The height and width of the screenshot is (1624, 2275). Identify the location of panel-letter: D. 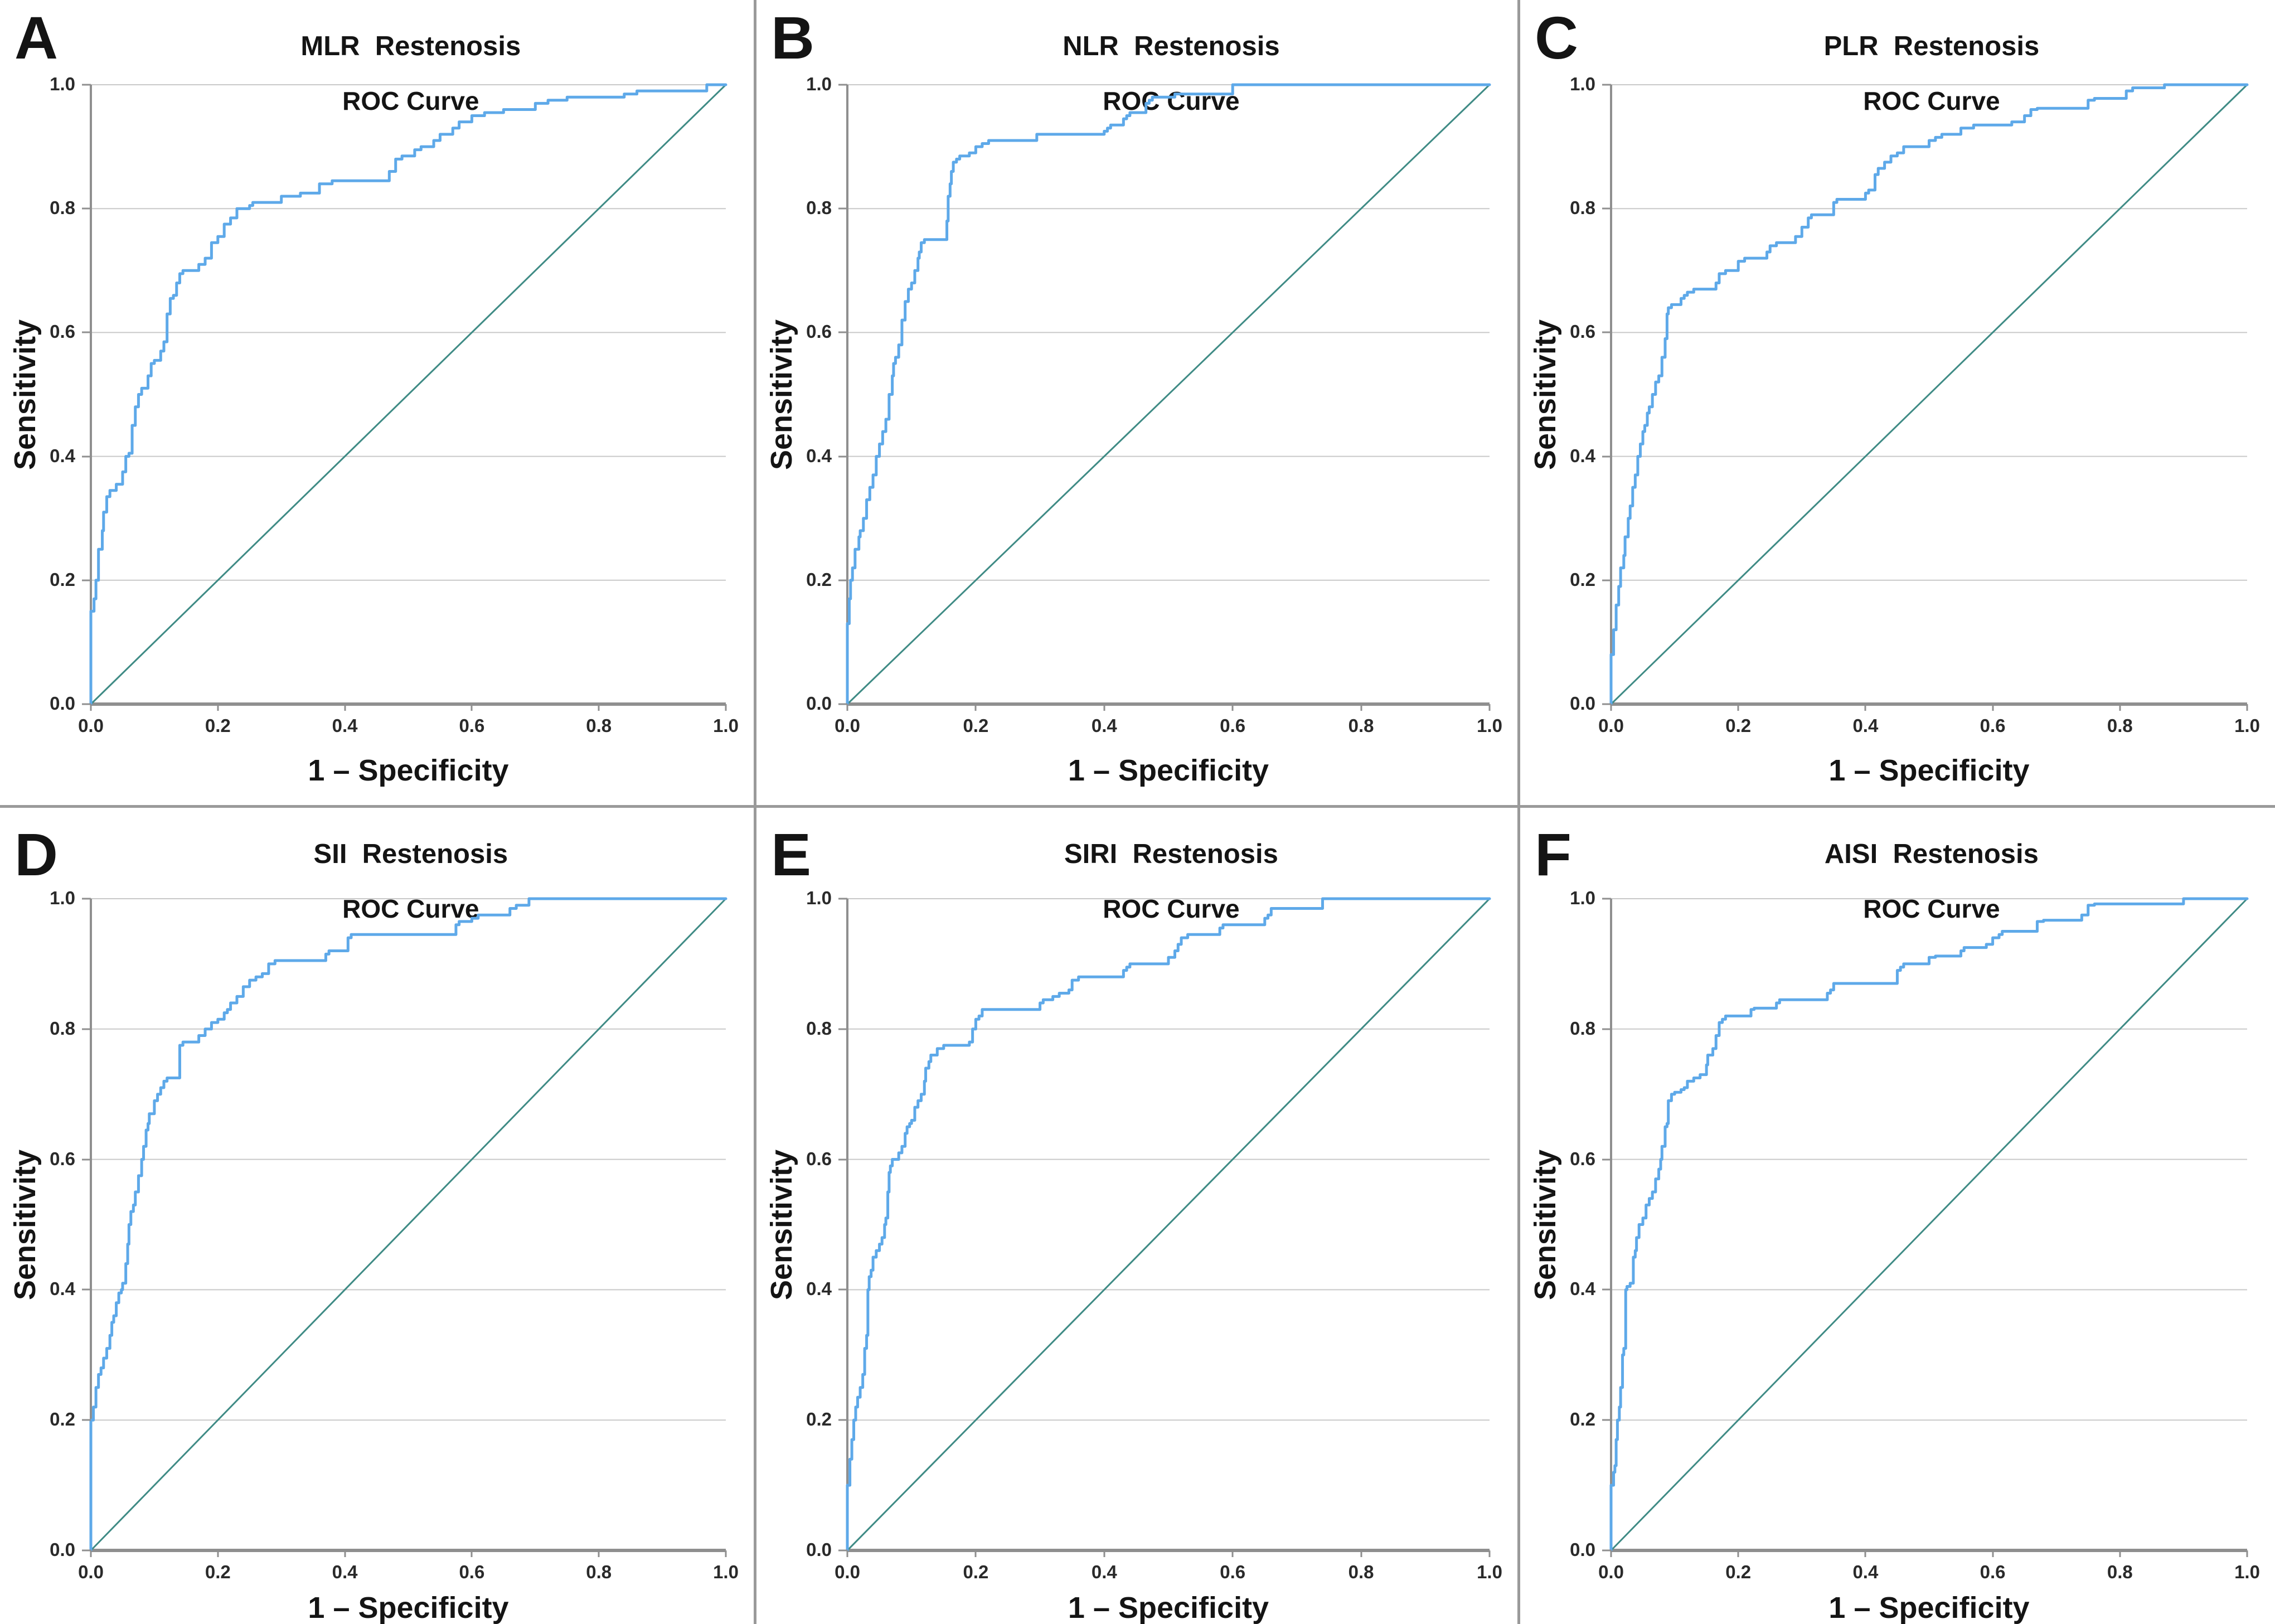
(36, 855).